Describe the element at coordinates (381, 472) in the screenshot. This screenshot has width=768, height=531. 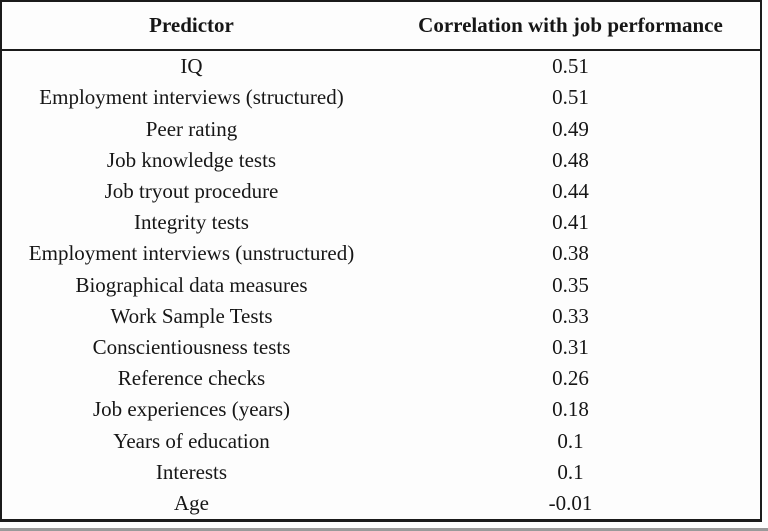
I see `table-row: Interests 0.1` at that location.